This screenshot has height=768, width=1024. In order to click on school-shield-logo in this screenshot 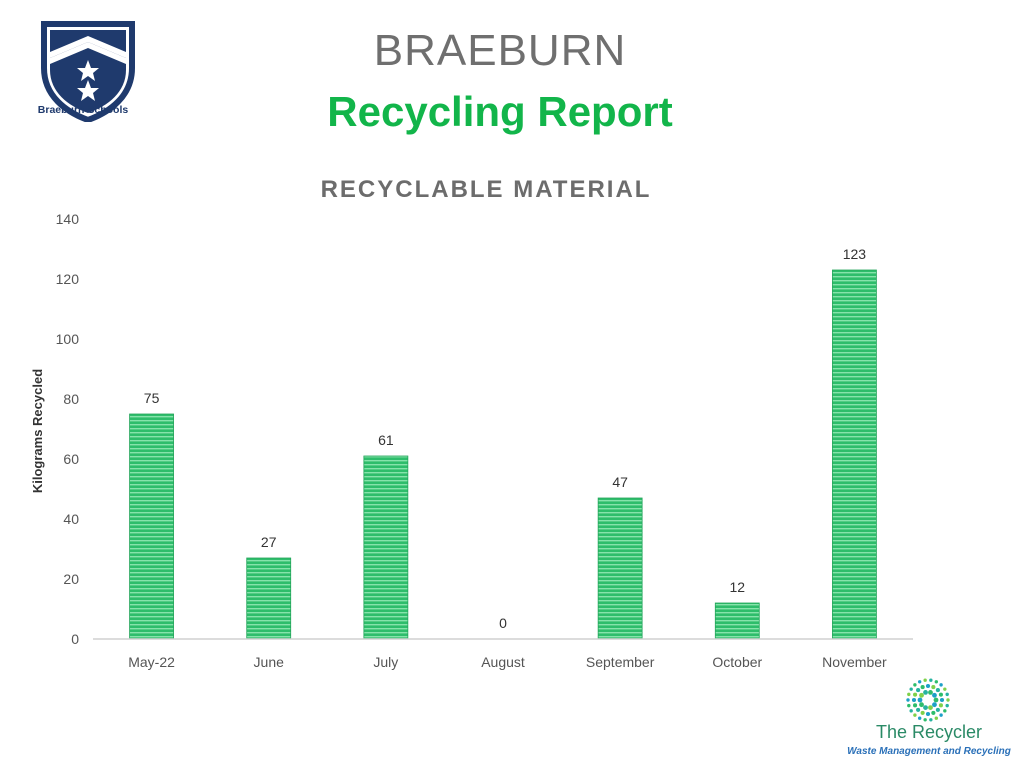, I will do `click(88, 71)`.